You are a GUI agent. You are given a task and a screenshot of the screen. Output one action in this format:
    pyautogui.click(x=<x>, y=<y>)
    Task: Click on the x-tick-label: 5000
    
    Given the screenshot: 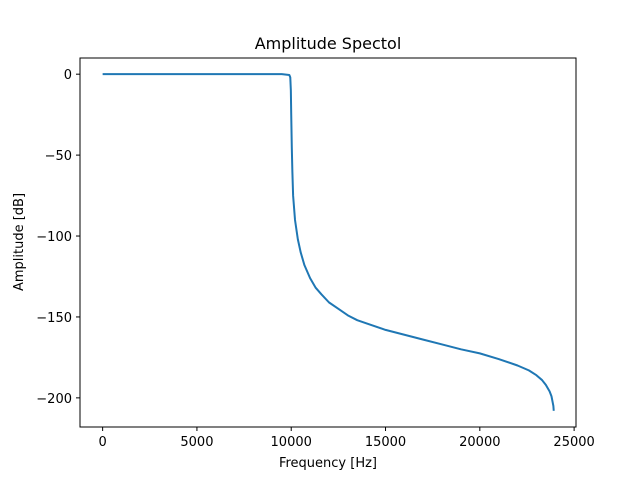 What is the action you would take?
    pyautogui.click(x=196, y=442)
    